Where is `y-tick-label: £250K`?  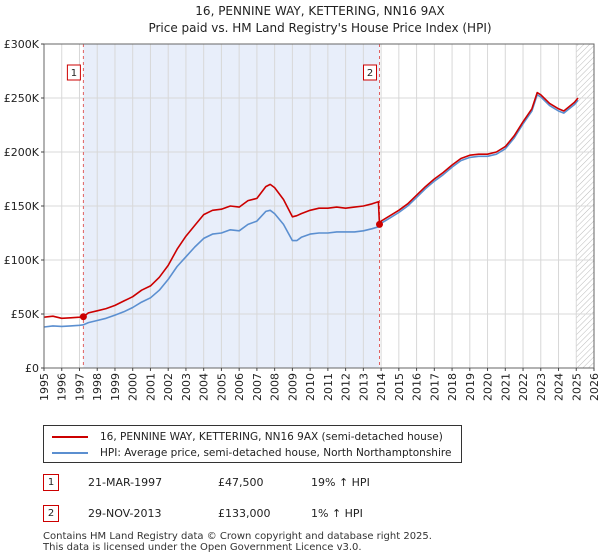 y-tick-label: £250K is located at coordinates (22, 98).